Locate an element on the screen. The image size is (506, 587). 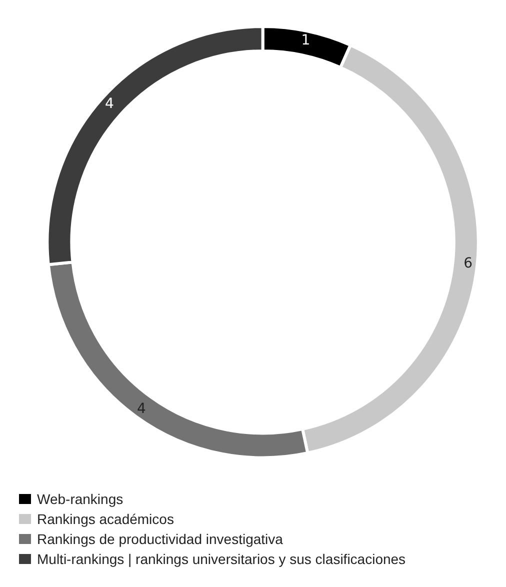
data-label: 6 is located at coordinates (468, 264).